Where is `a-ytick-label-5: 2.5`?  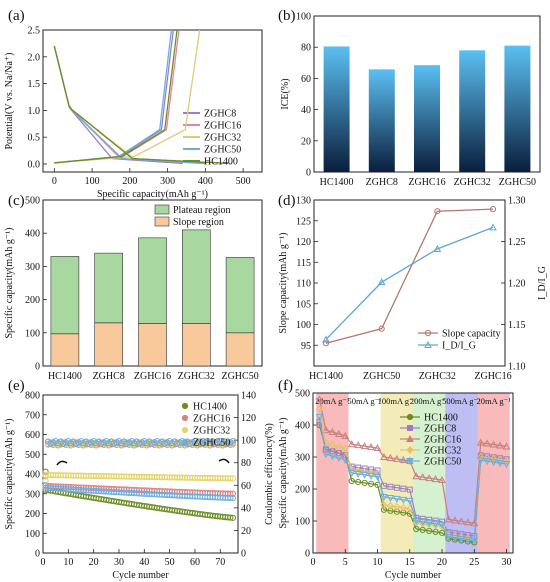 a-ytick-label-5: 2.5 is located at coordinates (34, 31).